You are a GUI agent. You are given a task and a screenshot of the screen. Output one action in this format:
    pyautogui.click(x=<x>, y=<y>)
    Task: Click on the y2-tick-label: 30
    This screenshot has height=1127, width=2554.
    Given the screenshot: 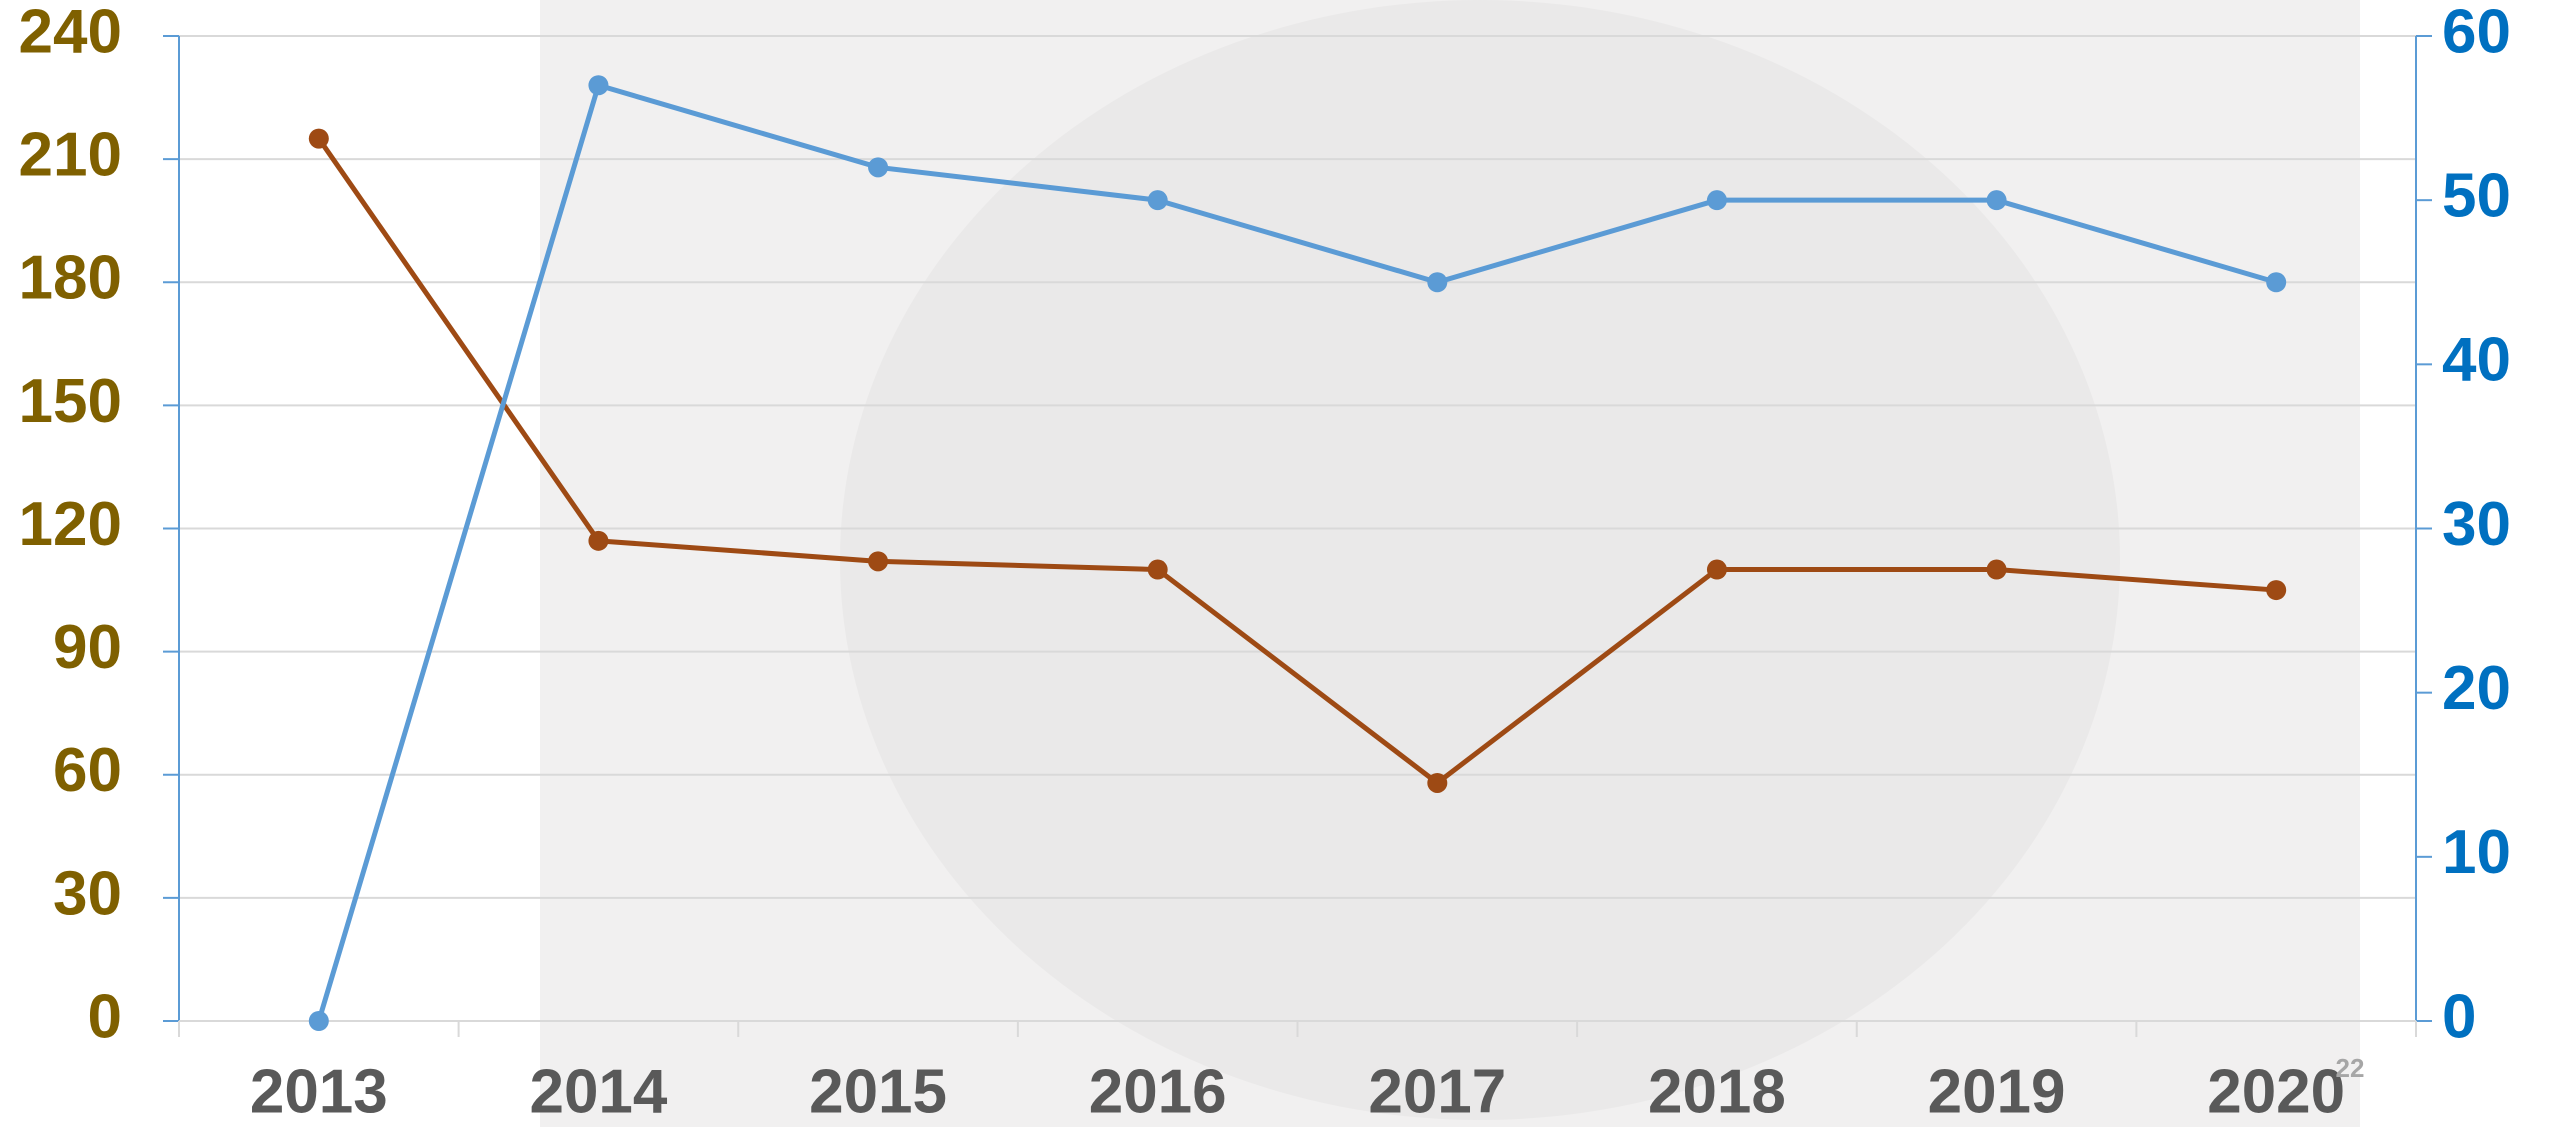 What is the action you would take?
    pyautogui.click(x=2476, y=524)
    